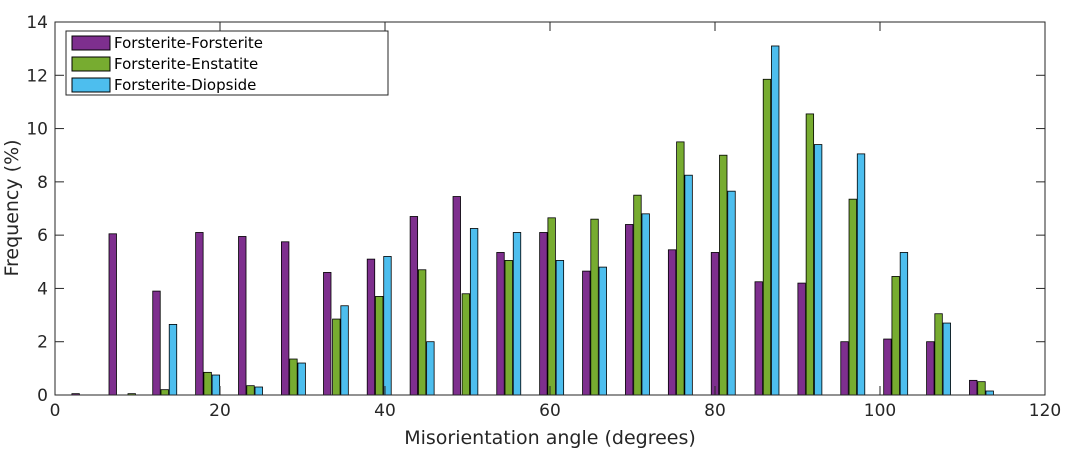 The width and height of the screenshot is (1070, 461). What do you see at coordinates (715, 411) in the screenshot?
I see `x-tick-label: 80` at bounding box center [715, 411].